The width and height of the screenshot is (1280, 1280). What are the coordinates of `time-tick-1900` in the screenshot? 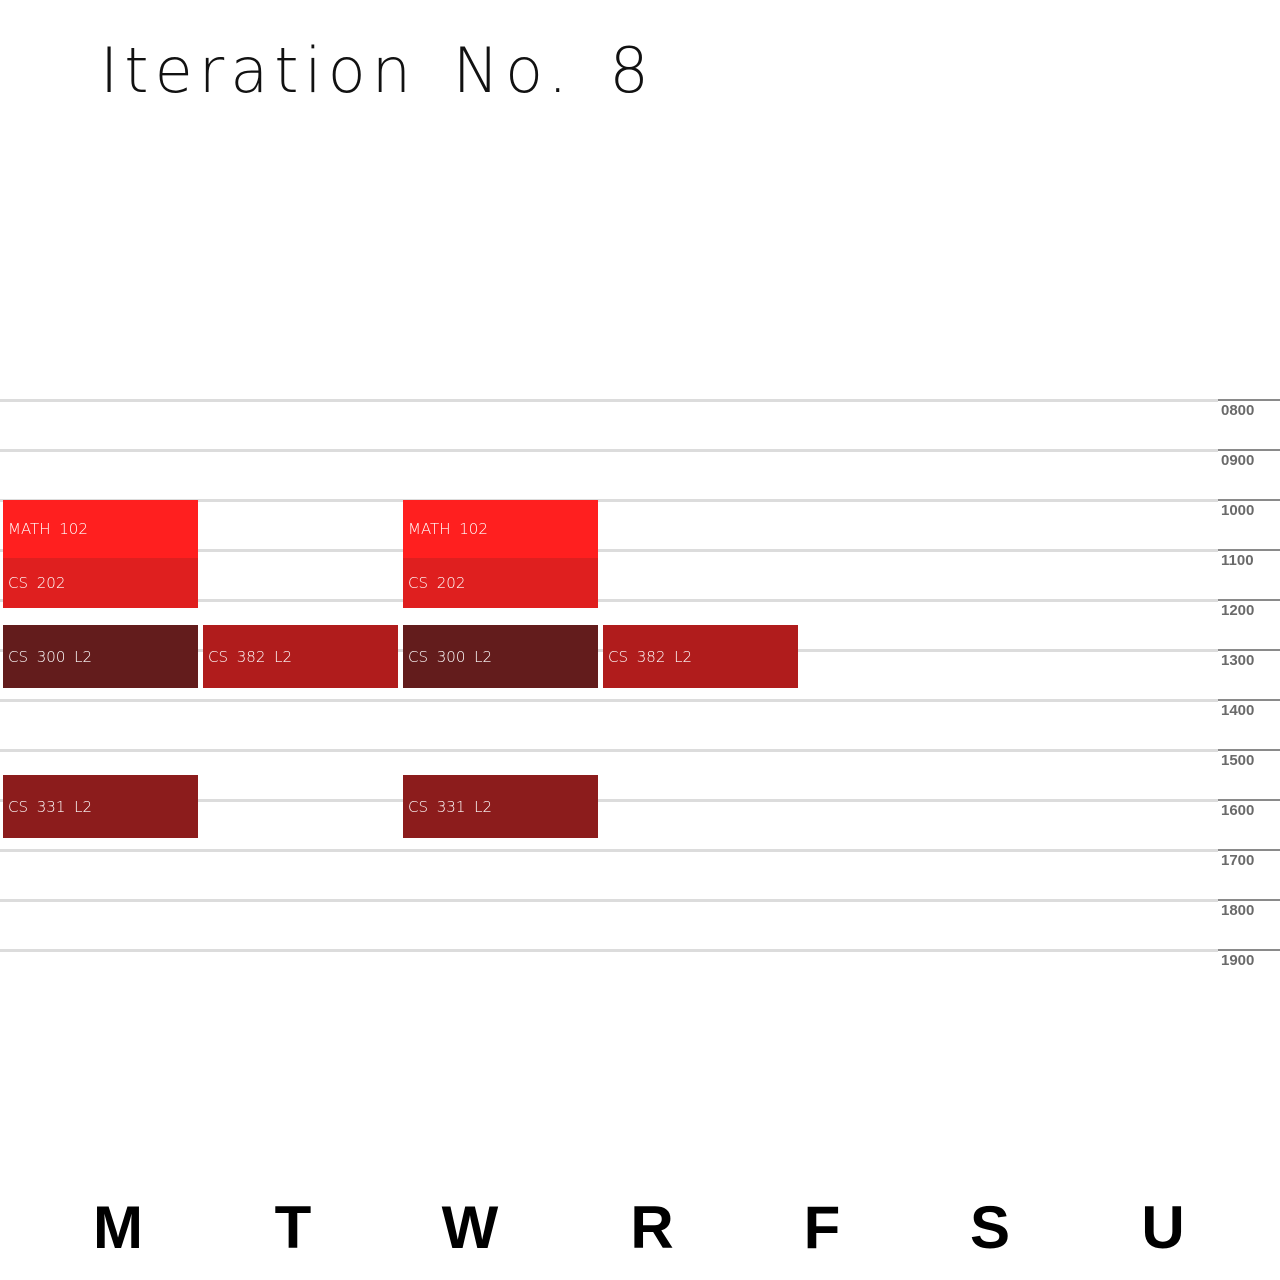 It's located at (1249, 950).